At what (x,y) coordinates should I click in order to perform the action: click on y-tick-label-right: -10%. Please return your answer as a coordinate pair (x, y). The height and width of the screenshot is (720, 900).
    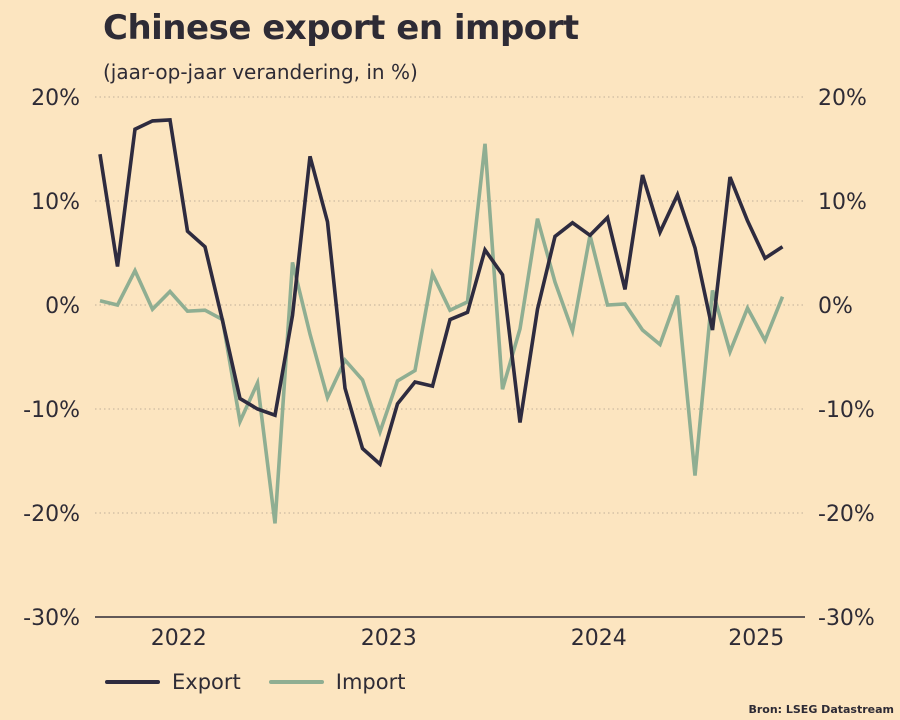
    Looking at the image, I should click on (846, 410).